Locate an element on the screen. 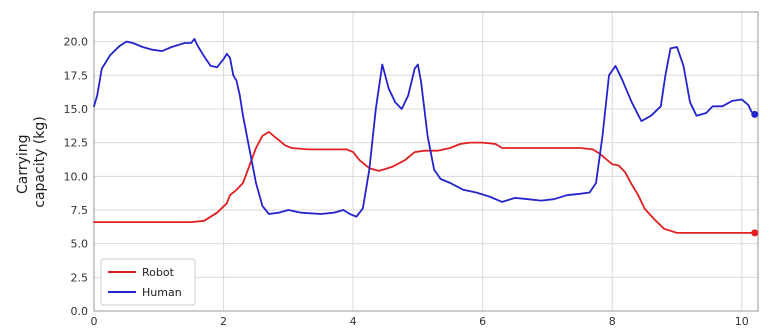  x-tick-label: 8 is located at coordinates (612, 321).